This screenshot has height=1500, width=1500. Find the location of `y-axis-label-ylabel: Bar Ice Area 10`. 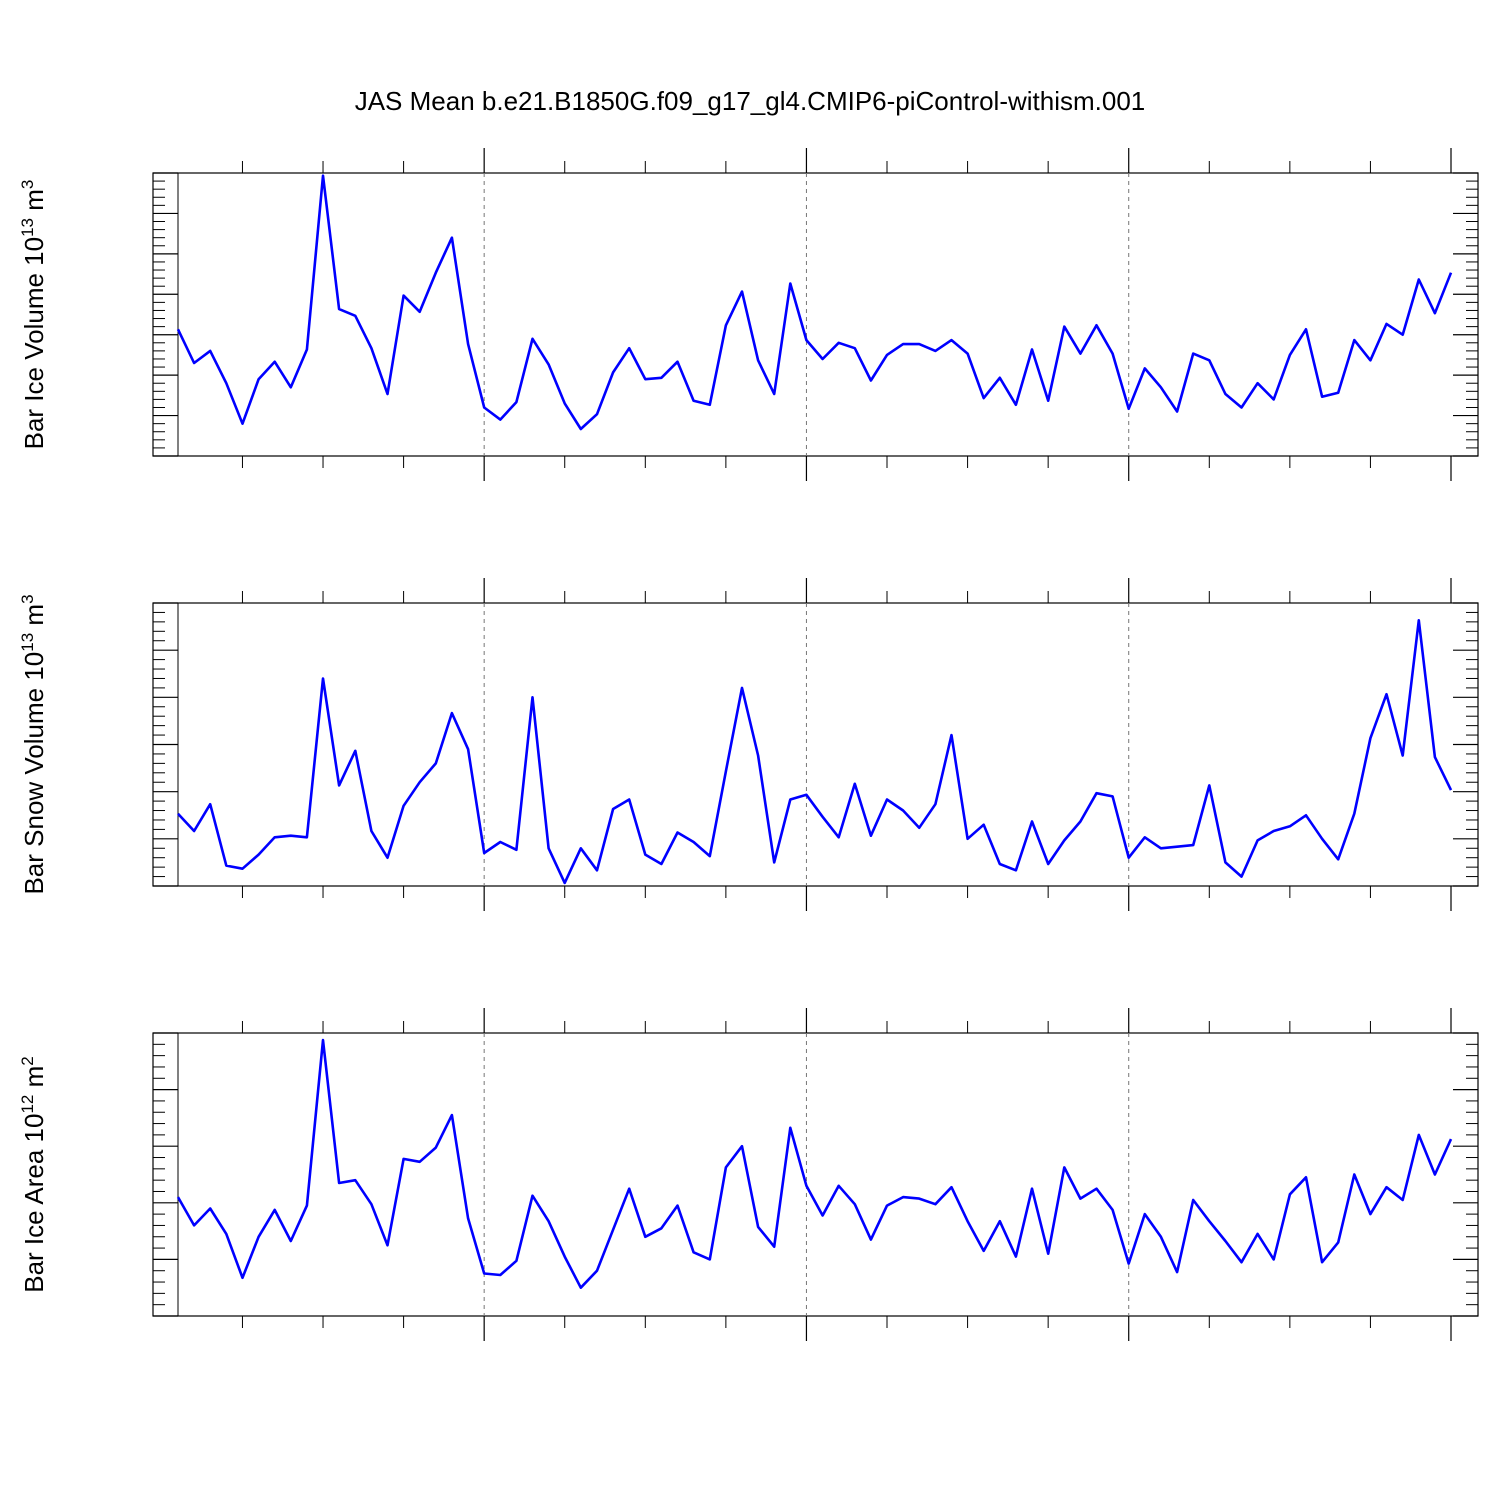

y-axis-label-ylabel: Bar Ice Area 10 is located at coordinates (34, 1203).